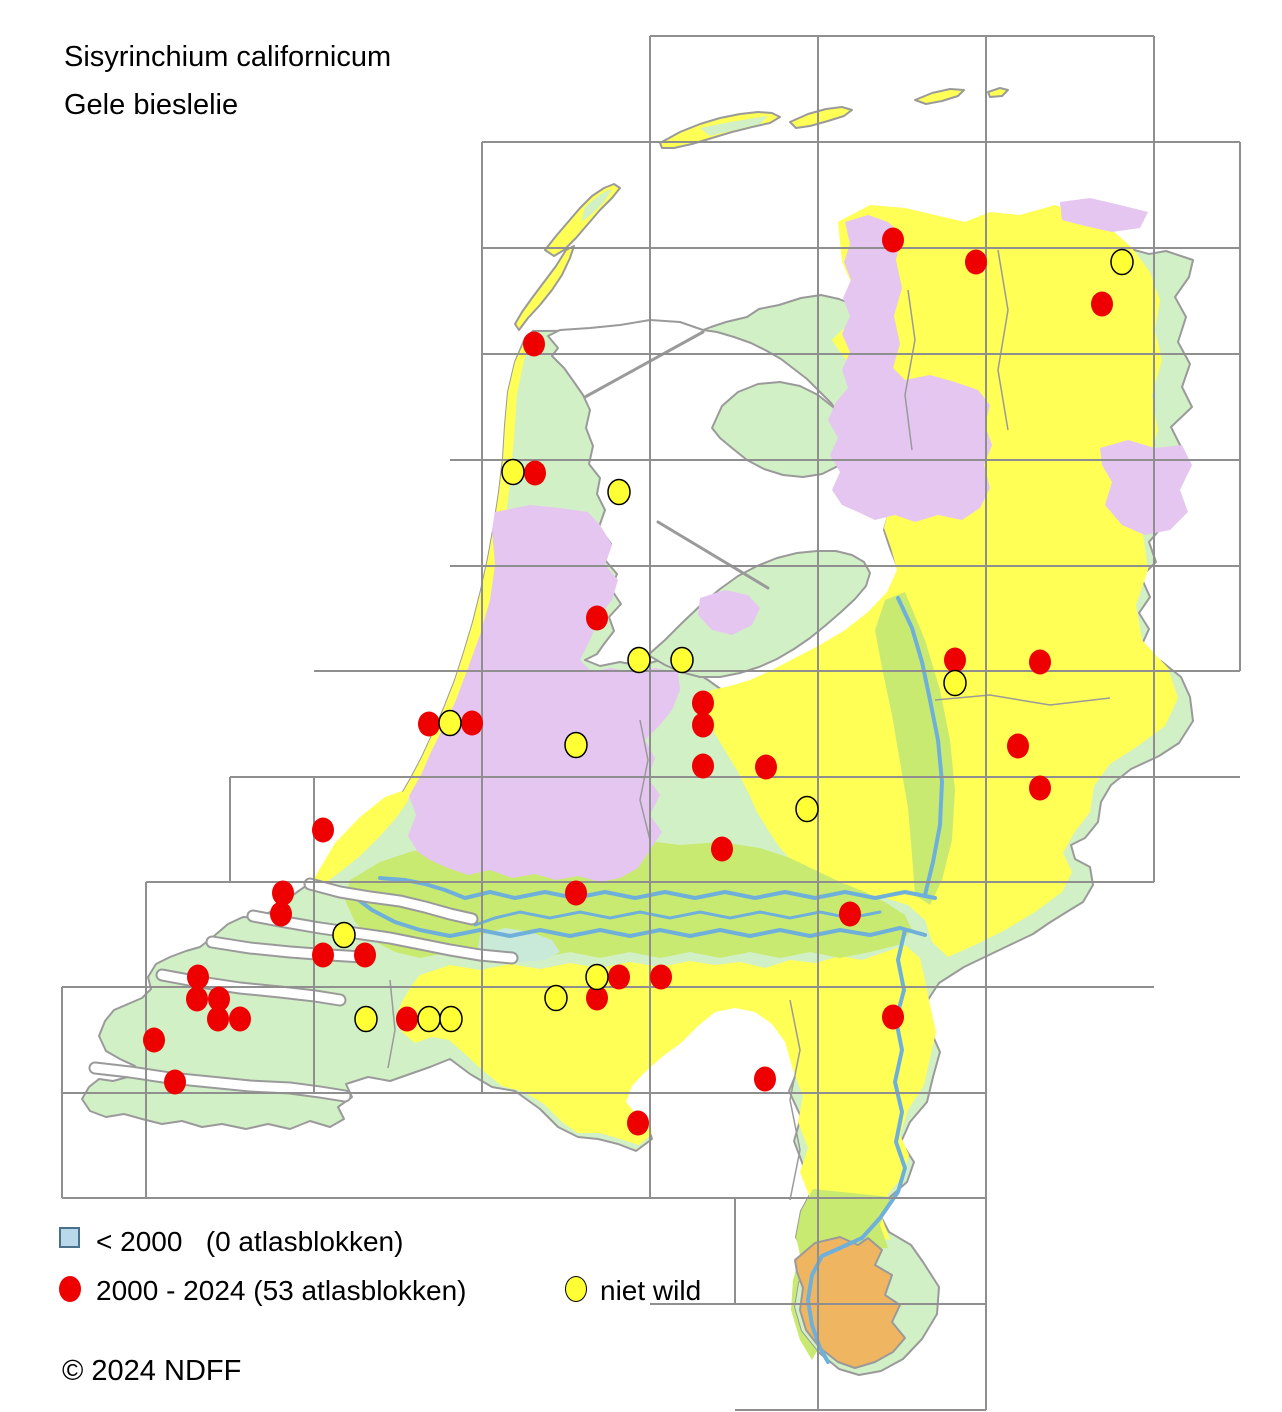  I want to click on copyright-notice: © 2024 NDFF, so click(152, 1371).